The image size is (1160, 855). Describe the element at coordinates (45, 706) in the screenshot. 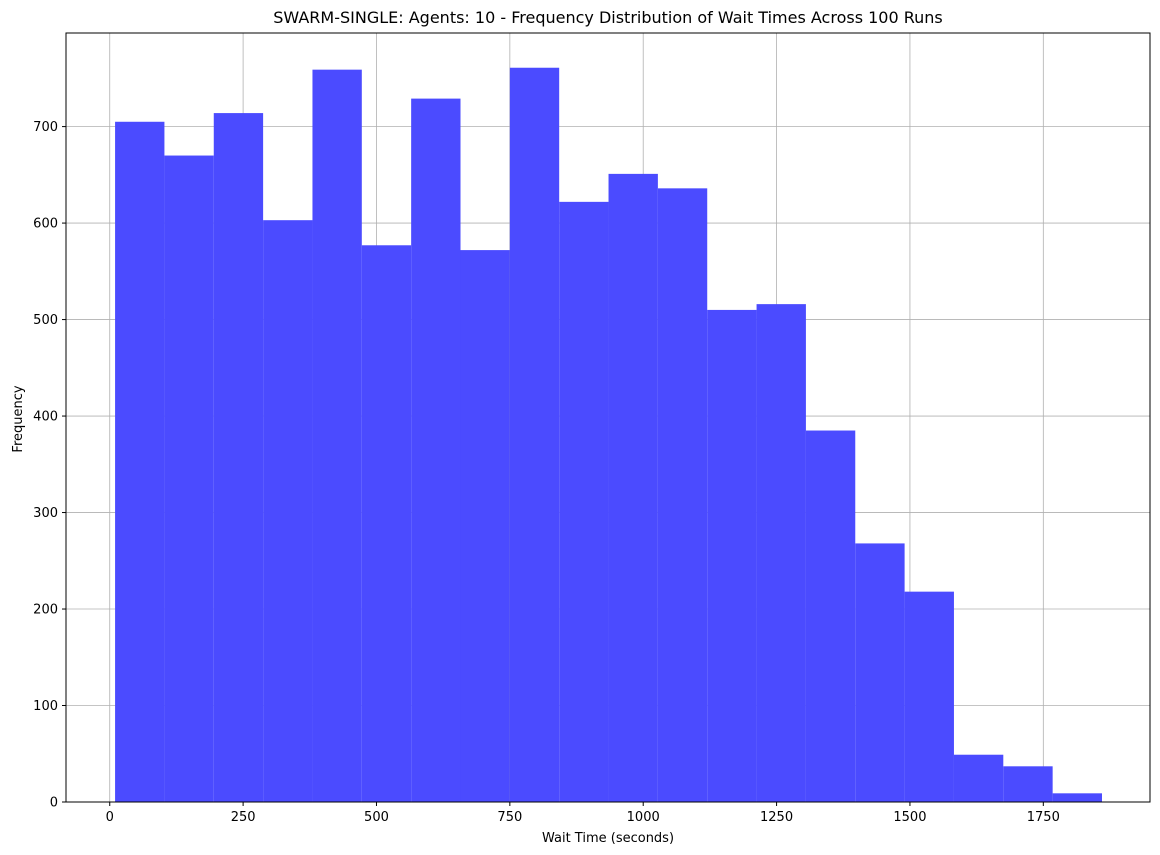

I see `y-tick-label: 100` at that location.